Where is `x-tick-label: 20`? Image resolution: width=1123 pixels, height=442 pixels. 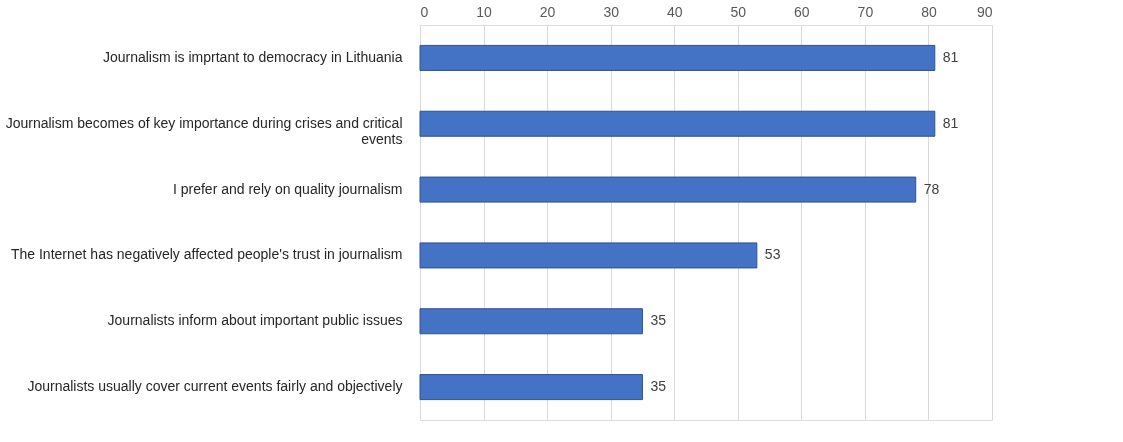 x-tick-label: 20 is located at coordinates (547, 11).